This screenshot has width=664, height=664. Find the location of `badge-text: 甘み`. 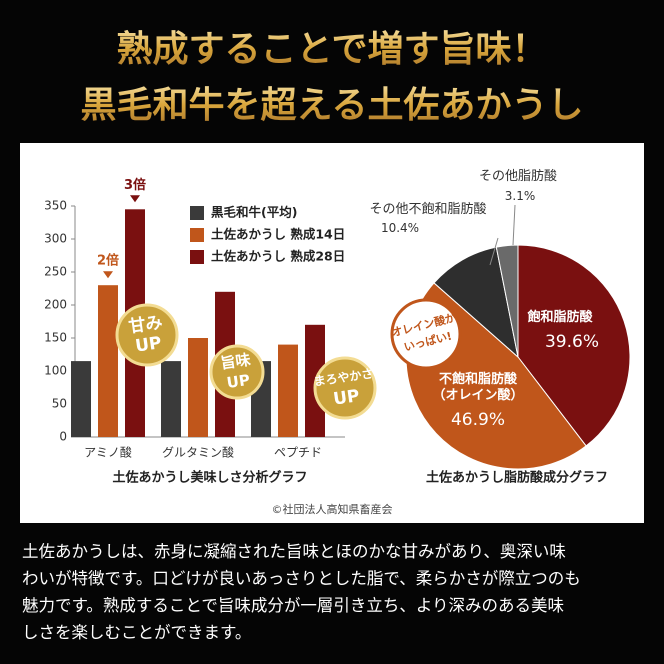

badge-text: 甘み is located at coordinates (145, 325).